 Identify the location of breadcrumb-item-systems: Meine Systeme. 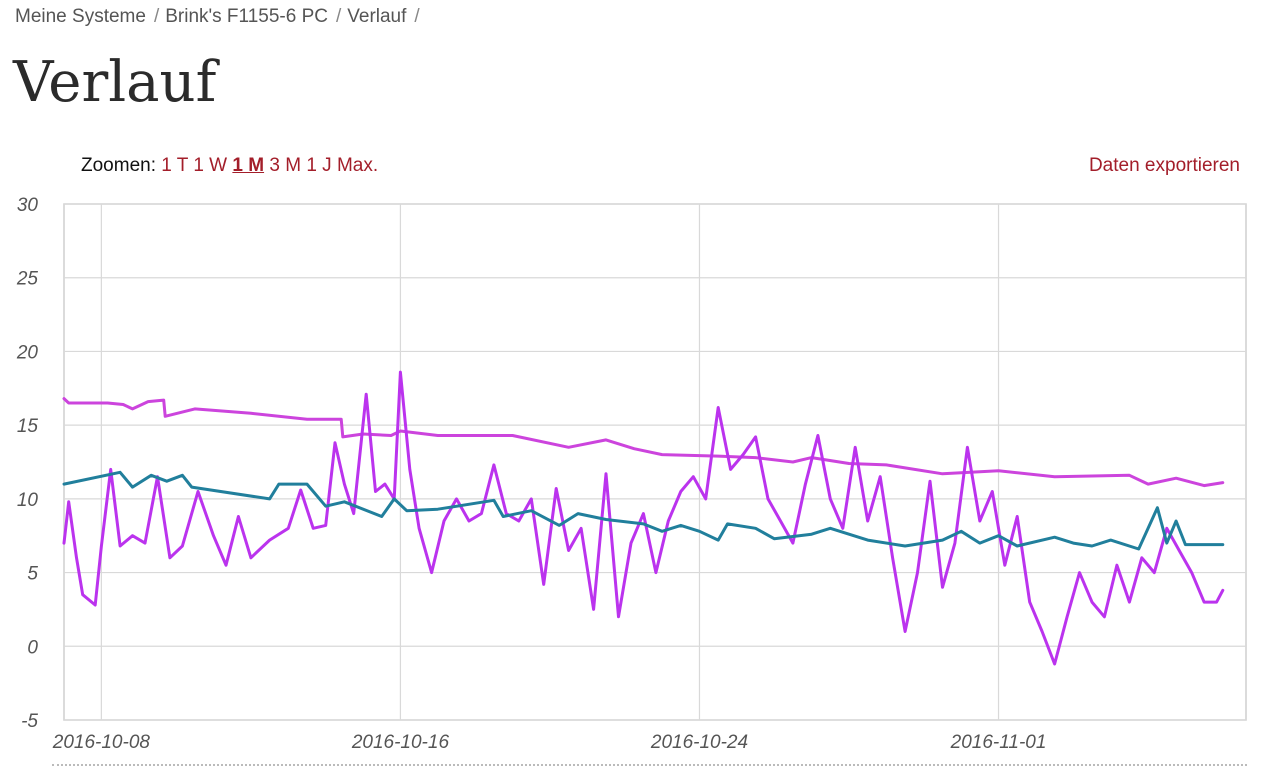
(80, 16).